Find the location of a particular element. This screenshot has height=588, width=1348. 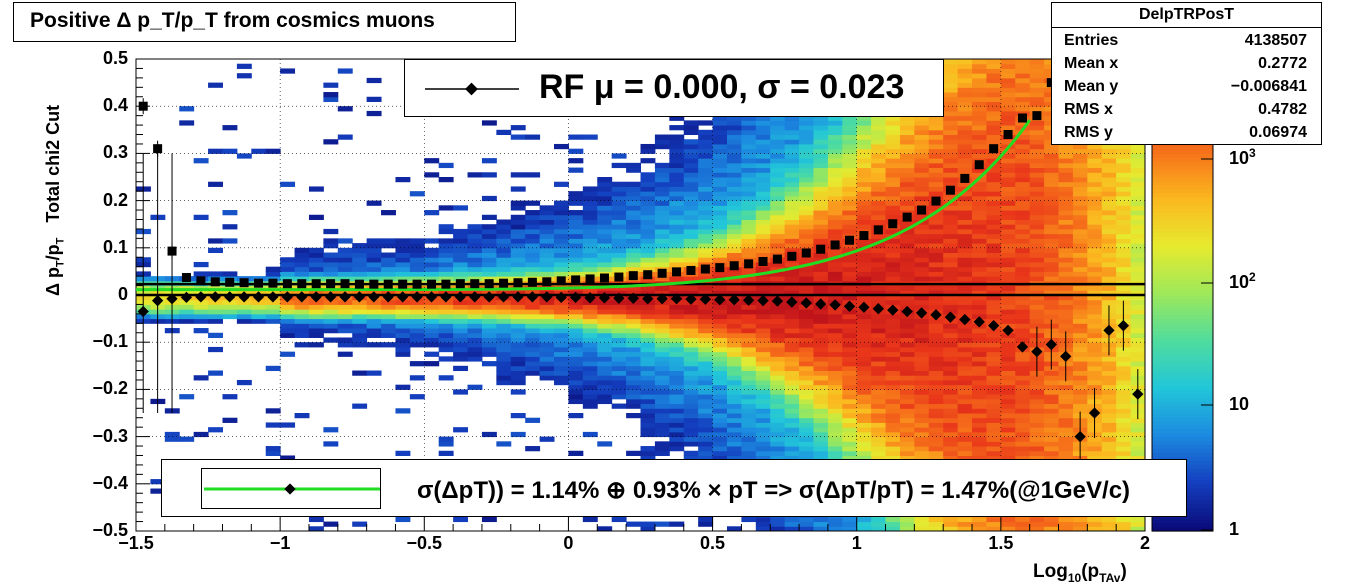

stats-key: Mean x is located at coordinates (1091, 63).